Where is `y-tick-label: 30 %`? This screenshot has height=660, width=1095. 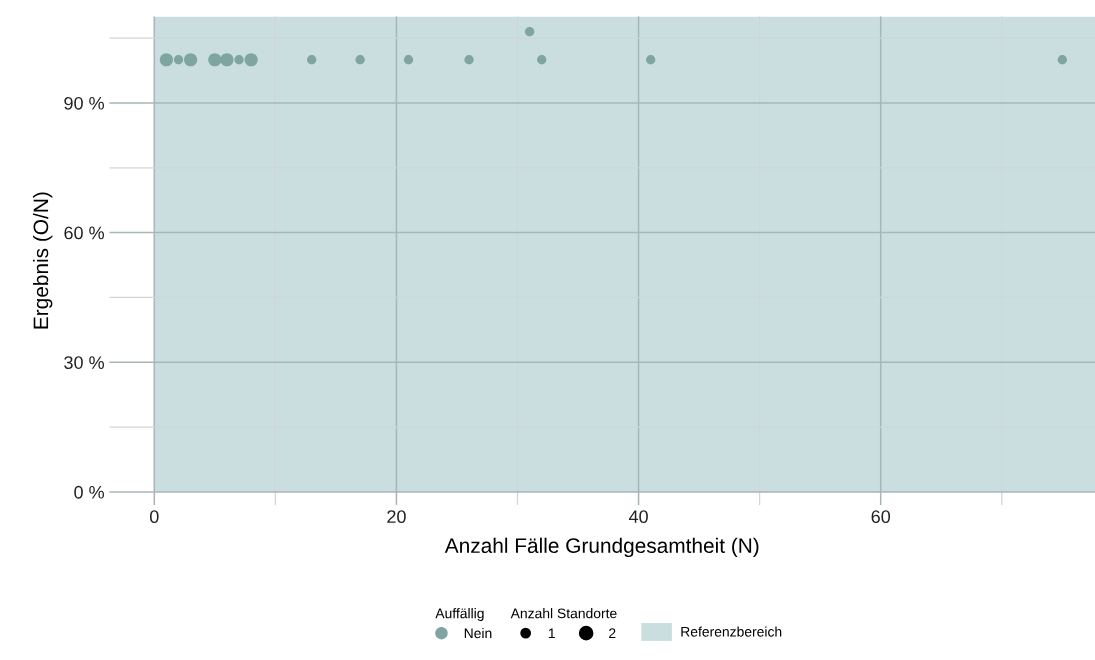 y-tick-label: 30 % is located at coordinates (84, 362).